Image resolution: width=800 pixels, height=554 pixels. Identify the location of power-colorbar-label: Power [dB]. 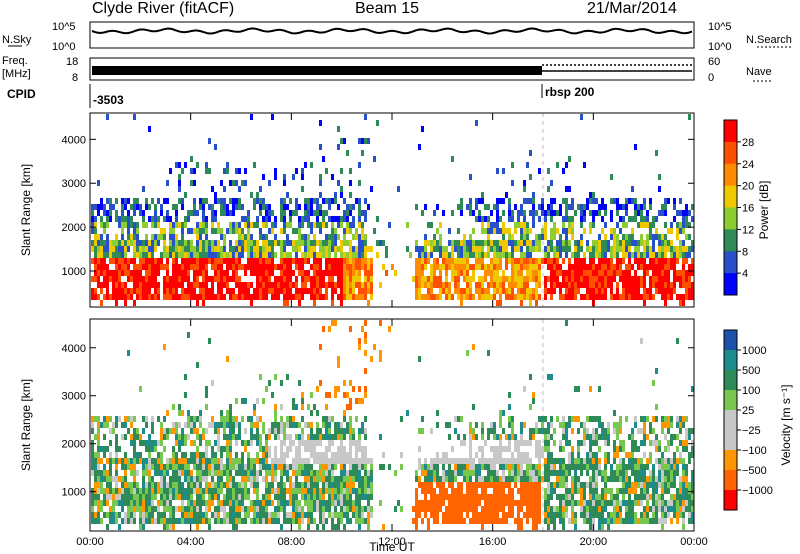
(764, 210).